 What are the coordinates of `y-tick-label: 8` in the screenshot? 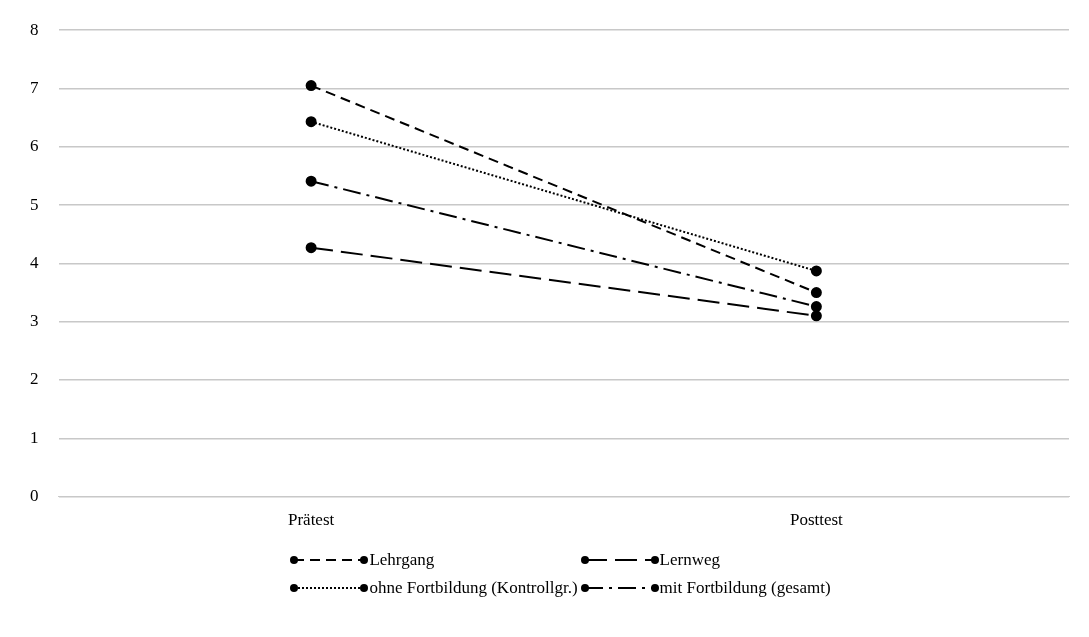 It's located at (34, 29).